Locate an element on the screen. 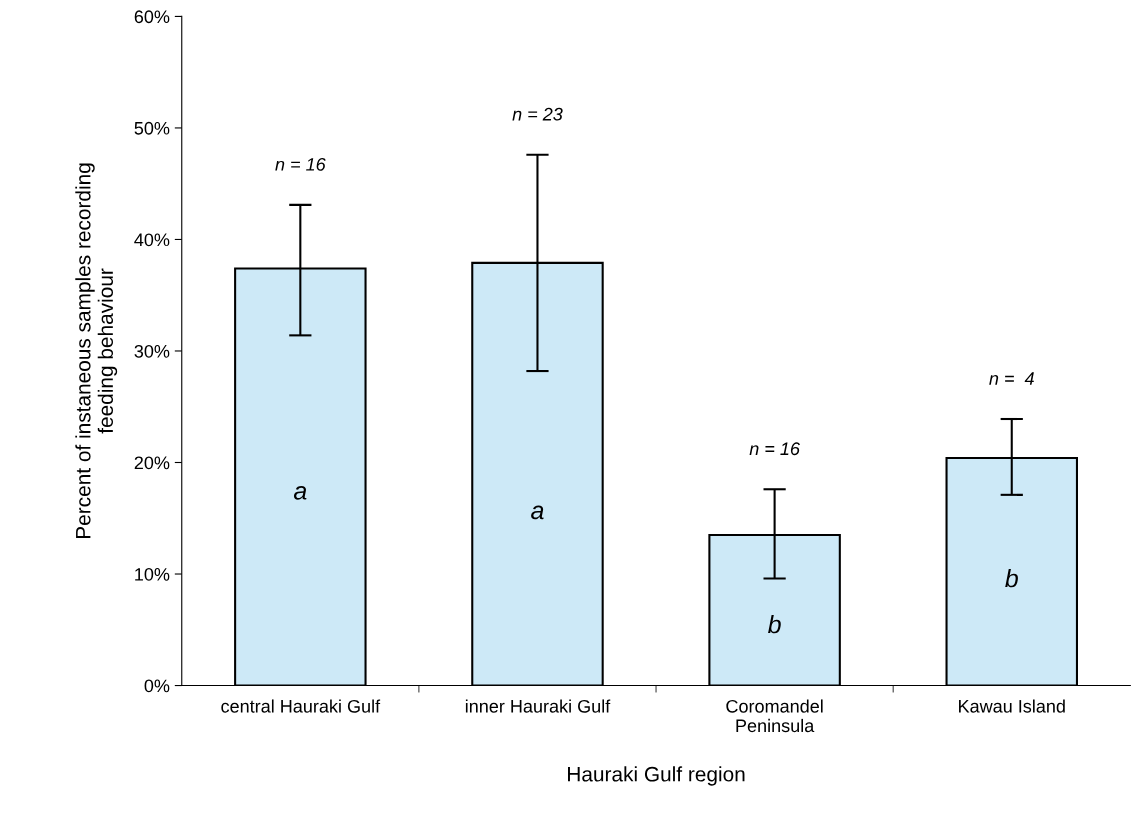 The height and width of the screenshot is (821, 1136). x-tick-label: central Hauraki Gulf is located at coordinates (301, 706).